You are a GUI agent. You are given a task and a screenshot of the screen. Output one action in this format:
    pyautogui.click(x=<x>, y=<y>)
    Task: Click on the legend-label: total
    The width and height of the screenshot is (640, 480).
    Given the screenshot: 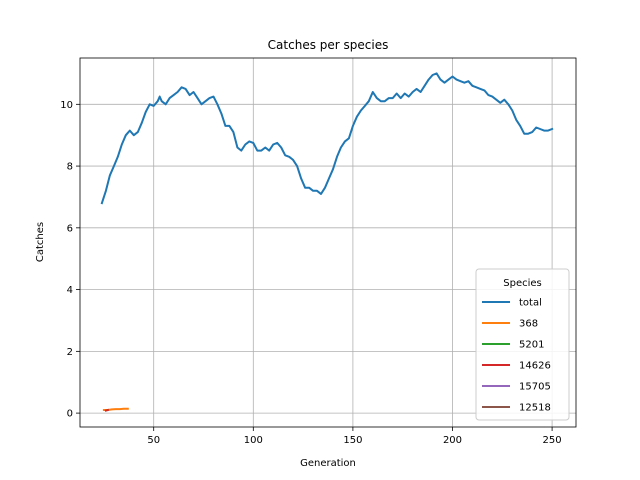 What is the action you would take?
    pyautogui.click(x=530, y=303)
    